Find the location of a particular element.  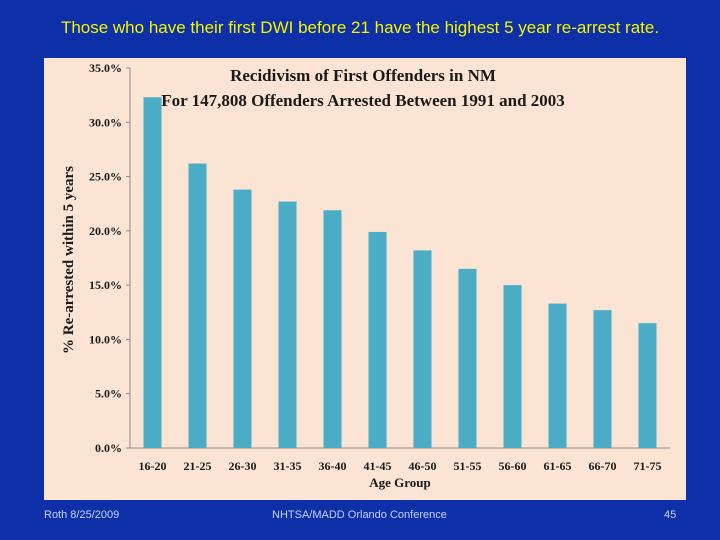

y-tick-label: 5.0% is located at coordinates (108, 394).